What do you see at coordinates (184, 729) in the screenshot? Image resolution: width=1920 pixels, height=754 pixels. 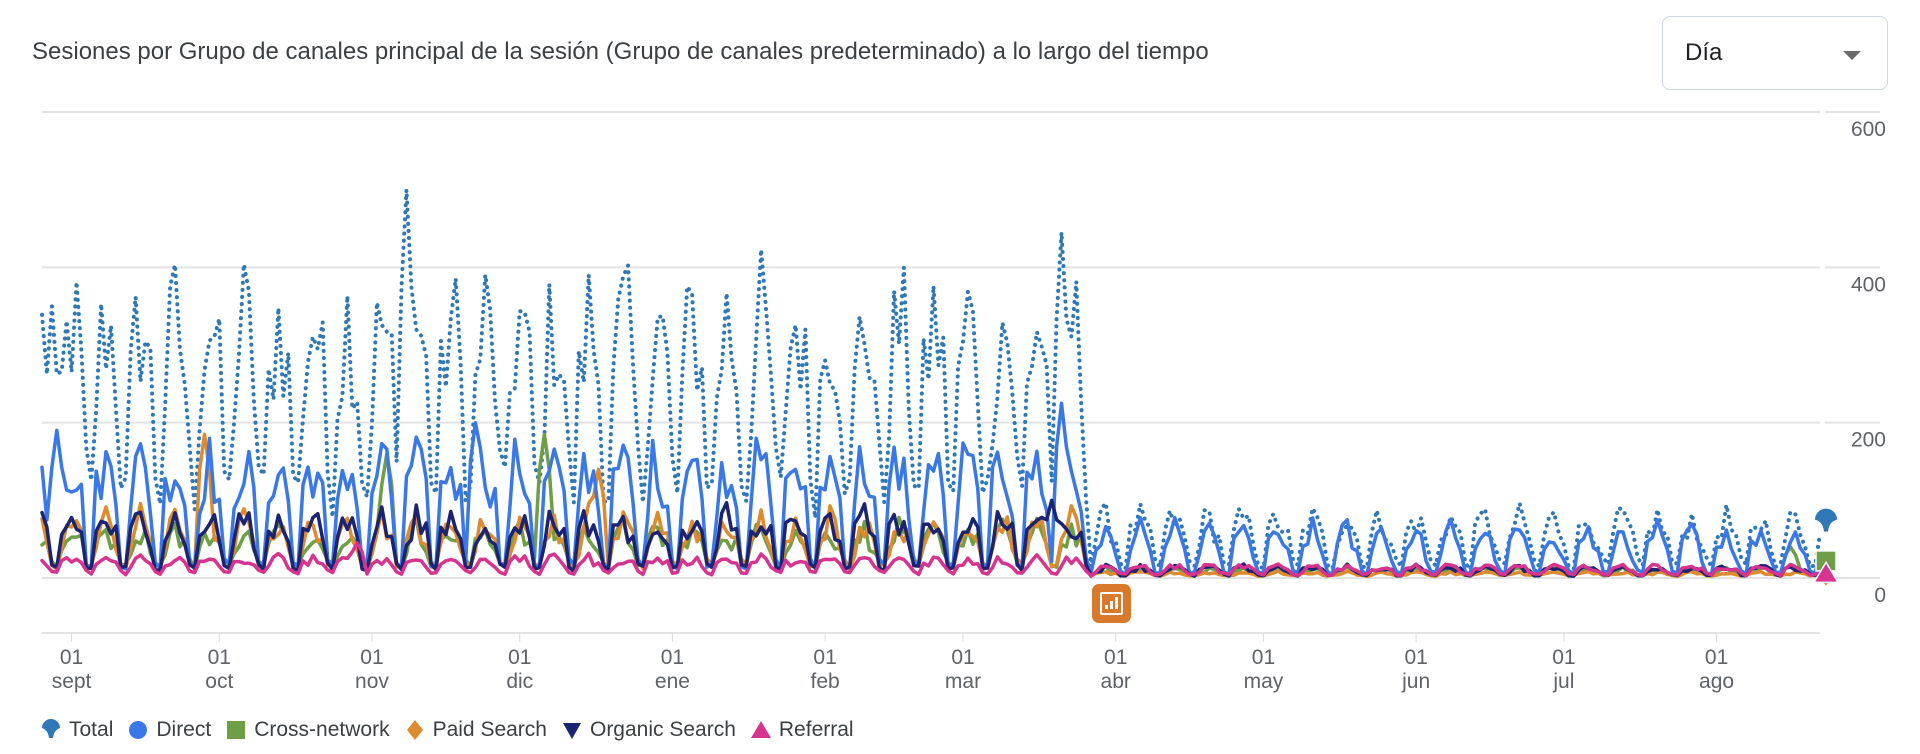 I see `legend-label: Direct` at bounding box center [184, 729].